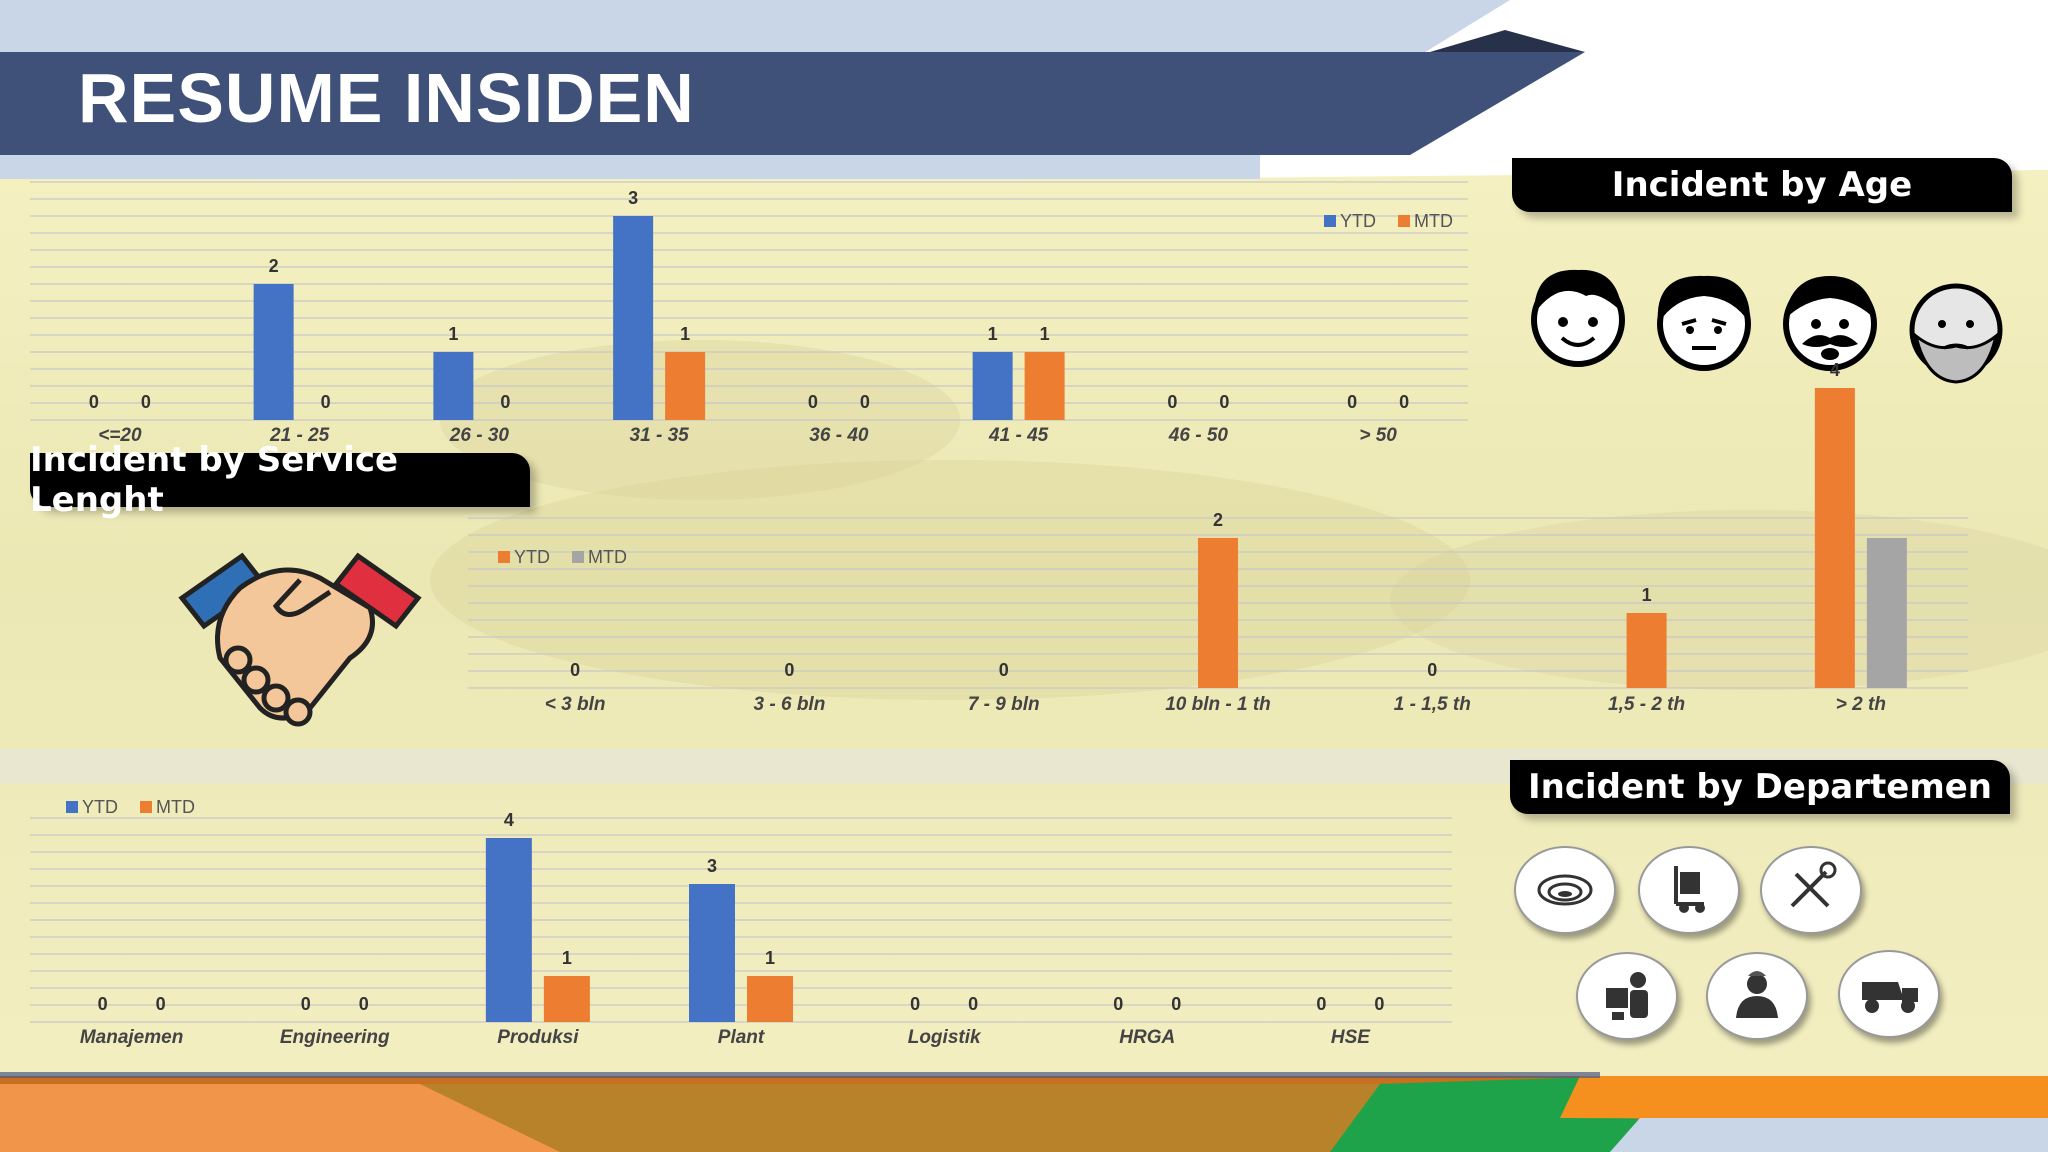 The image size is (2048, 1152). What do you see at coordinates (741, 1037) in the screenshot?
I see `tick-label: Plant` at bounding box center [741, 1037].